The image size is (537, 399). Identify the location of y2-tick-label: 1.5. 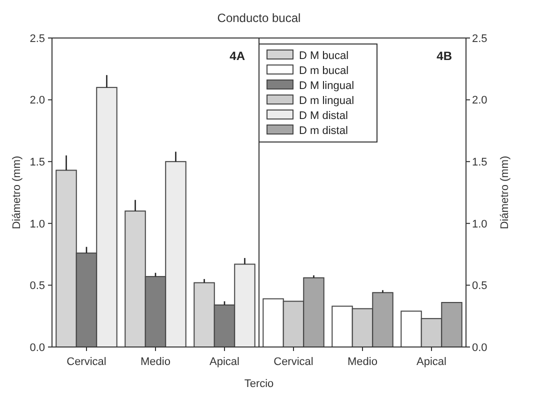
(480, 162).